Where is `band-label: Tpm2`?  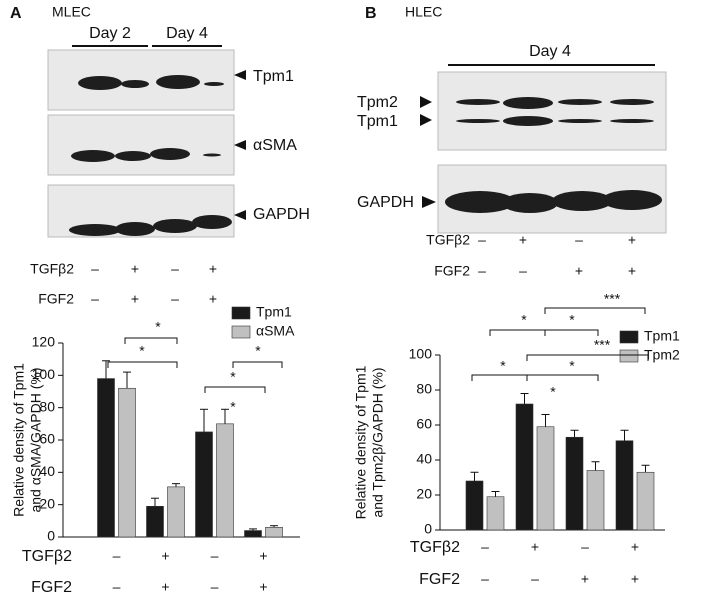 band-label: Tpm2 is located at coordinates (377, 102).